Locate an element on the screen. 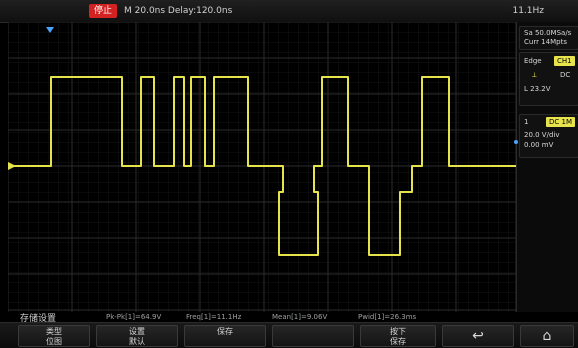  softkey-press-save: 按下 保存 is located at coordinates (398, 336).